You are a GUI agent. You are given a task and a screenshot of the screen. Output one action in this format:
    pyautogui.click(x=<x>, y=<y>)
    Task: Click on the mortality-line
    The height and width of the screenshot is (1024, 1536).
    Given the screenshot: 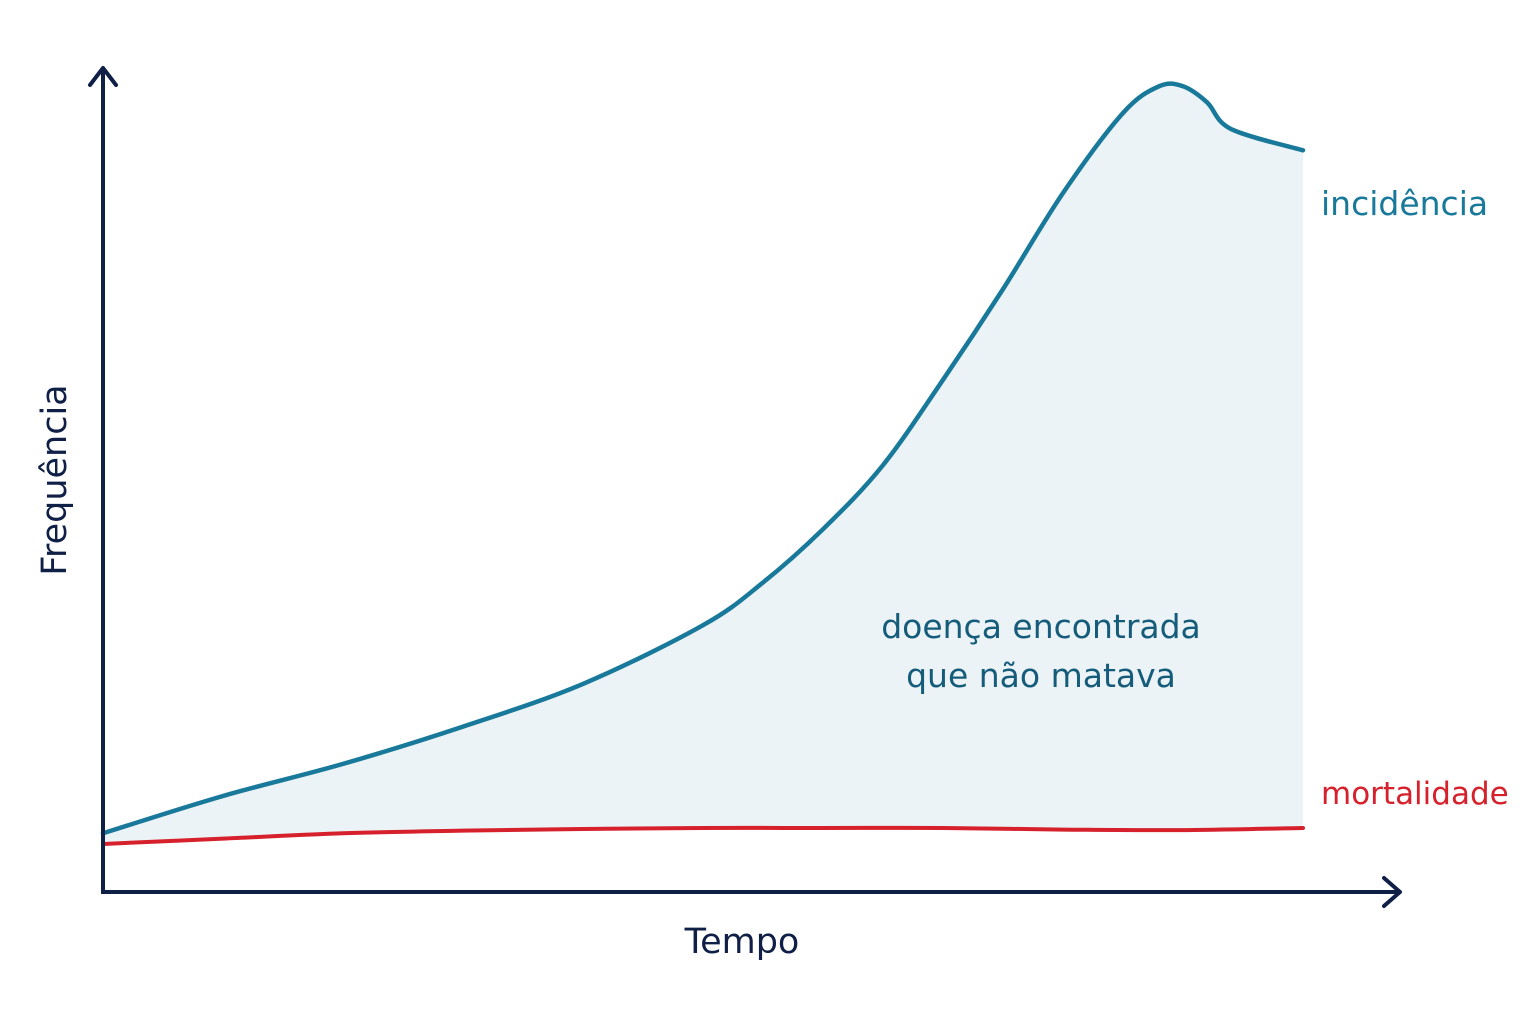 What is the action you would take?
    pyautogui.click(x=703, y=835)
    